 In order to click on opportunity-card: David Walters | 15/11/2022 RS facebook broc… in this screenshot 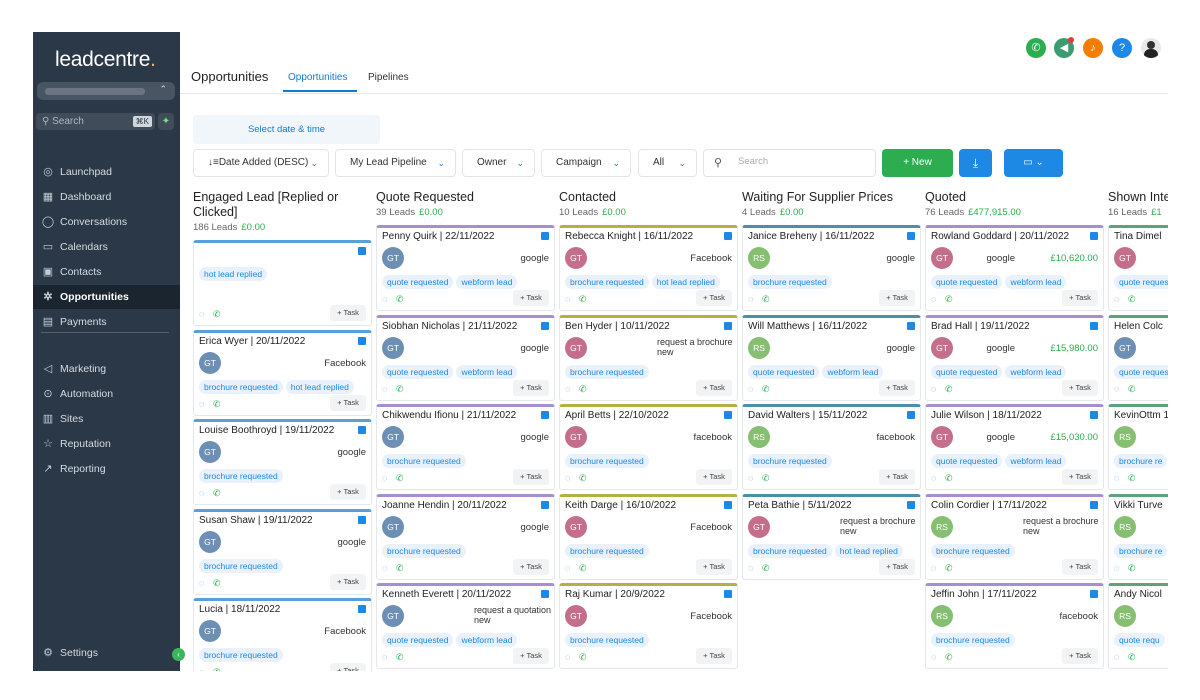, I will do `click(831, 447)`.